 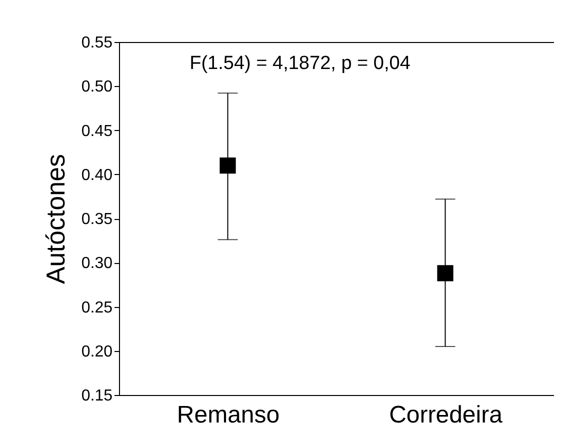 What do you see at coordinates (97, 87) in the screenshot?
I see `y-tick-label: 0.50` at bounding box center [97, 87].